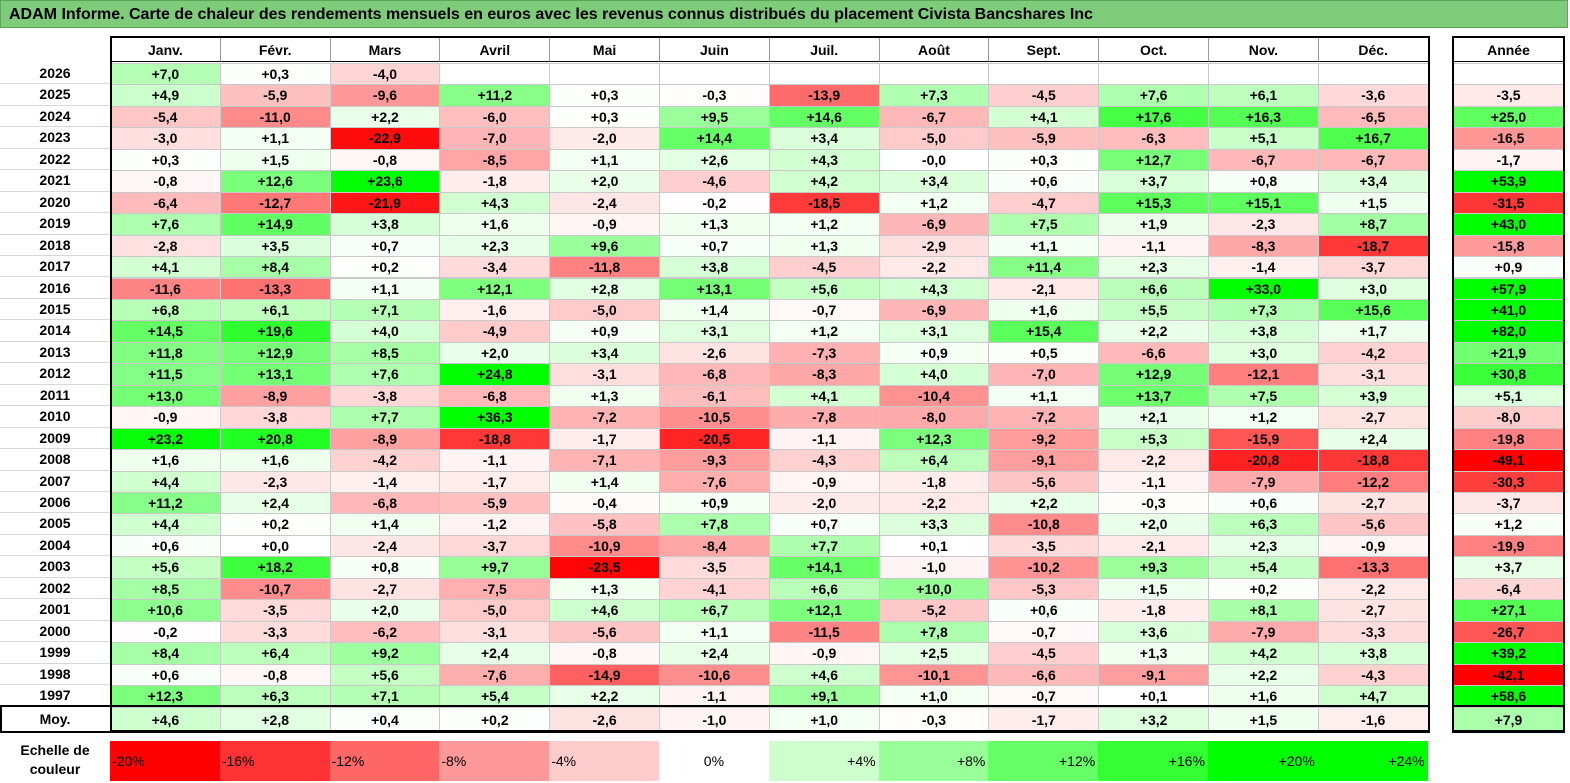 This screenshot has width=1570, height=783. What do you see at coordinates (55, 632) in the screenshot?
I see `year-label: 2000` at bounding box center [55, 632].